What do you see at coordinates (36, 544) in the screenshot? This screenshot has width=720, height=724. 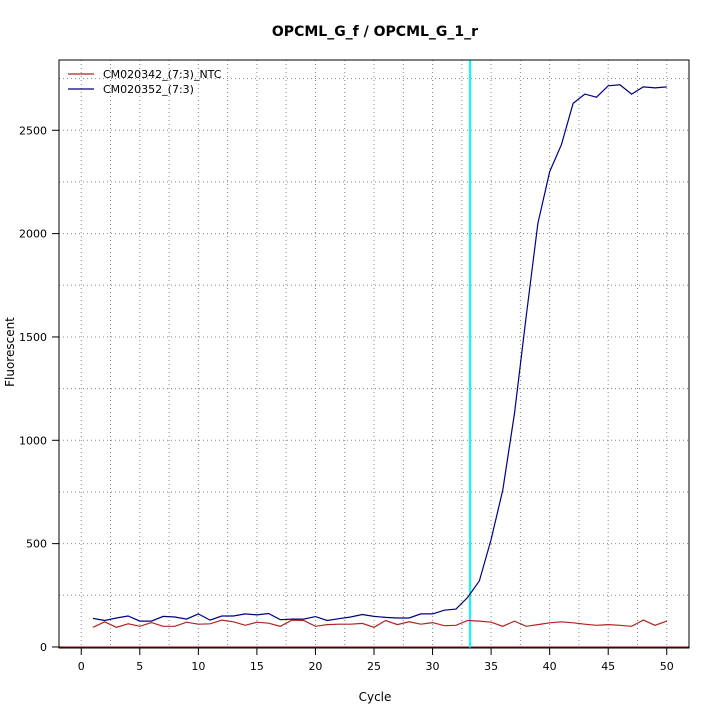 I see `y-tick-label: 500` at bounding box center [36, 544].